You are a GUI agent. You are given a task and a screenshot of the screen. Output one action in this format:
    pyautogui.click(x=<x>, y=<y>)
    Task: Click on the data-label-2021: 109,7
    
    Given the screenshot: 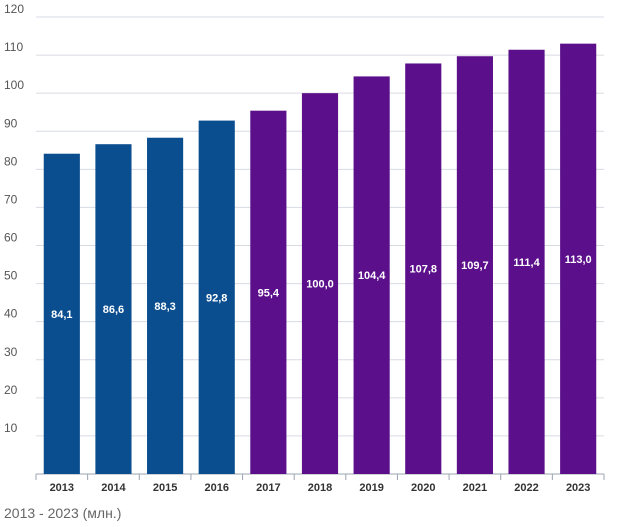 What is the action you would take?
    pyautogui.click(x=475, y=266)
    